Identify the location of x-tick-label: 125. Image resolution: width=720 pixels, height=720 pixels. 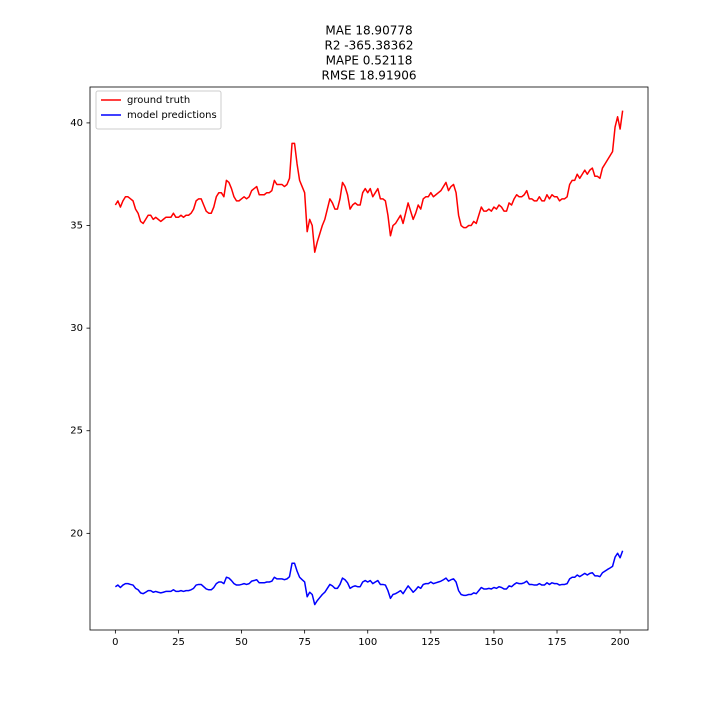
(430, 642).